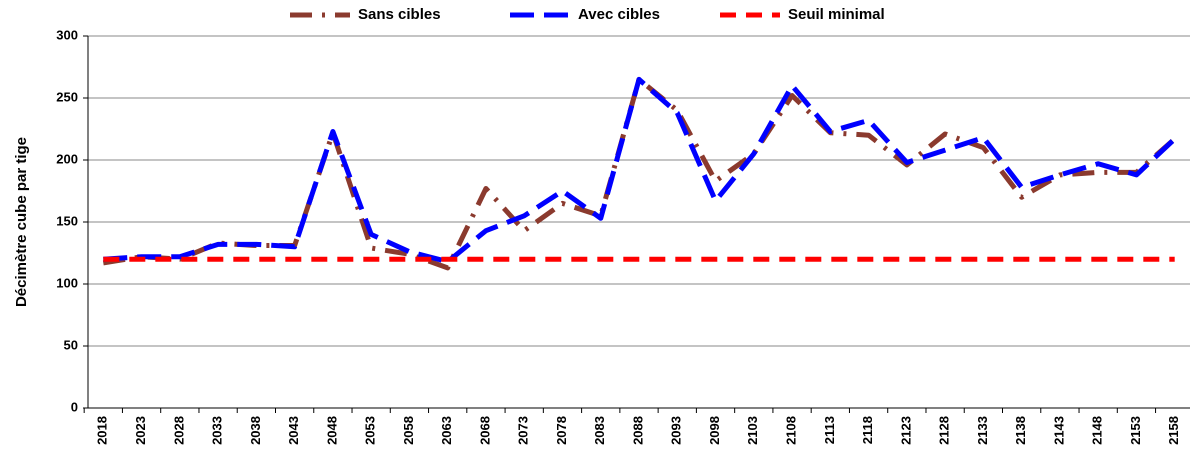  Describe the element at coordinates (140, 430) in the screenshot. I see `x-tick-label: 2023` at that location.